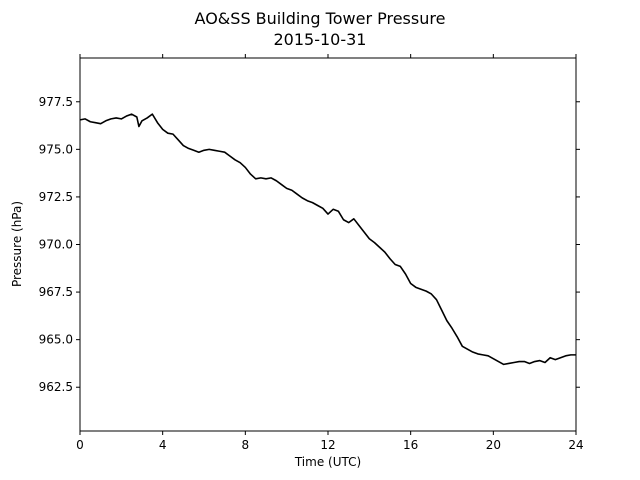 This screenshot has width=640, height=480. I want to click on y-tick-label: 970.0, so click(56, 245).